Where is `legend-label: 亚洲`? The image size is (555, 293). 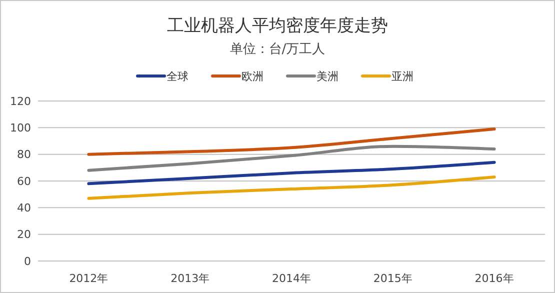
legend-label: 亚洲 is located at coordinates (403, 76).